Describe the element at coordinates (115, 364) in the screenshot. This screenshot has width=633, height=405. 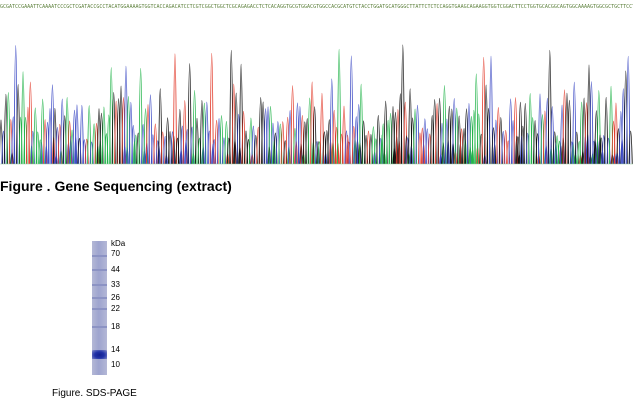
I see `marker-label-10: 10` at that location.